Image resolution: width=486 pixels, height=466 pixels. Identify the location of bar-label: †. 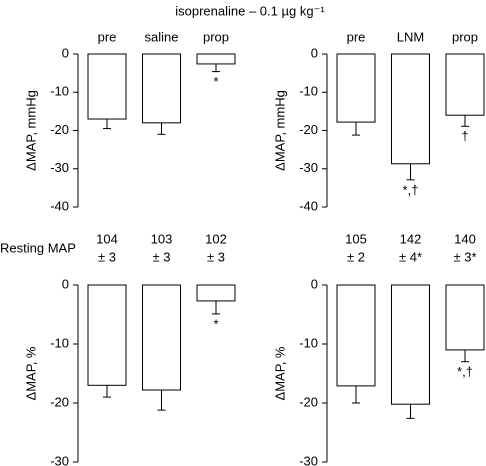
(464, 136).